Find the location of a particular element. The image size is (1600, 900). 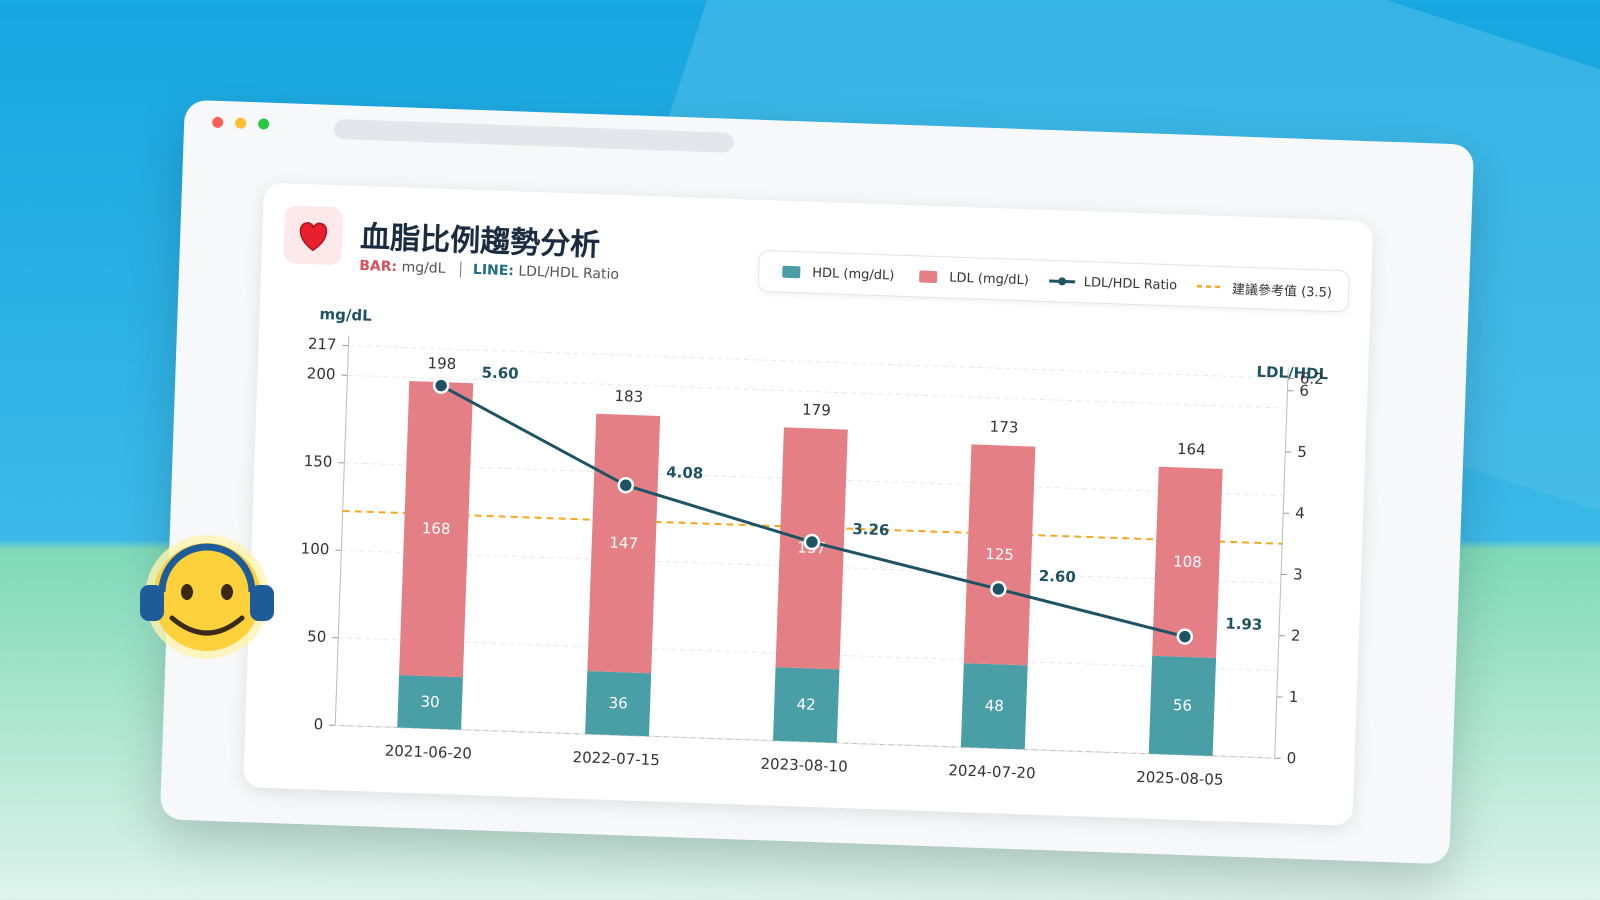

total-label: 183 is located at coordinates (628, 396).